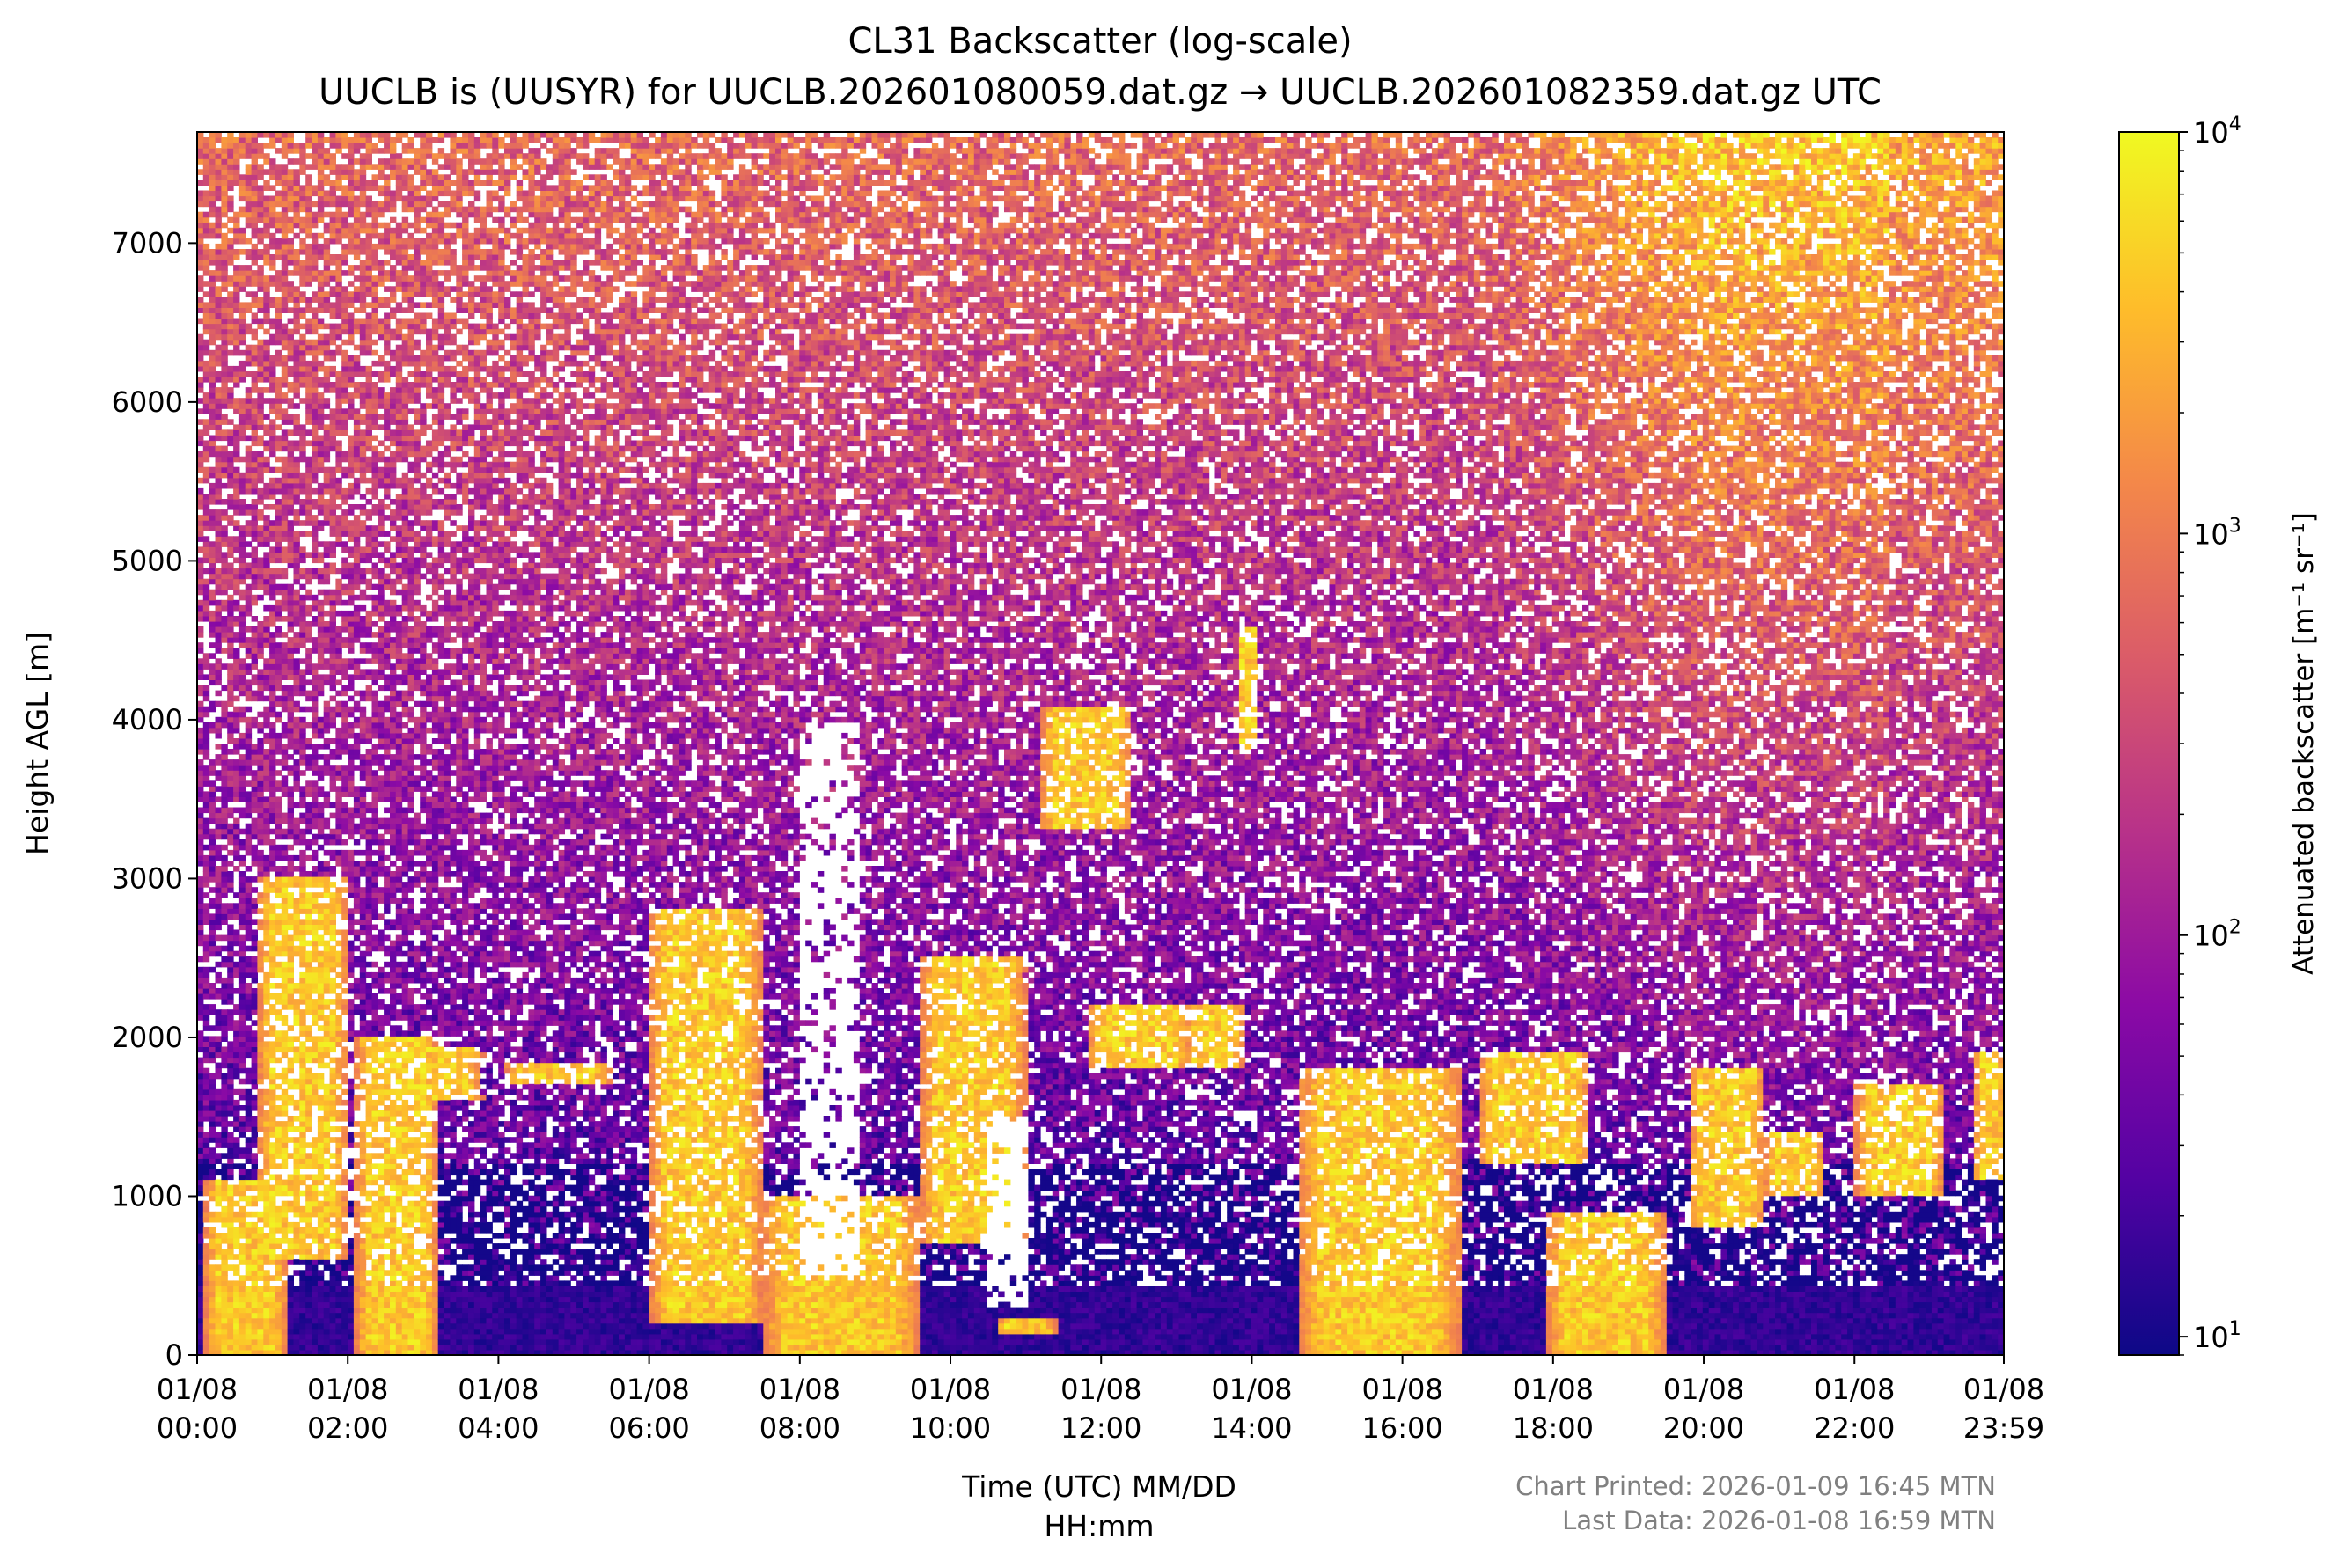  Describe the element at coordinates (2217, 132) in the screenshot. I see `colorbar-tick-label: 10⁴` at that location.